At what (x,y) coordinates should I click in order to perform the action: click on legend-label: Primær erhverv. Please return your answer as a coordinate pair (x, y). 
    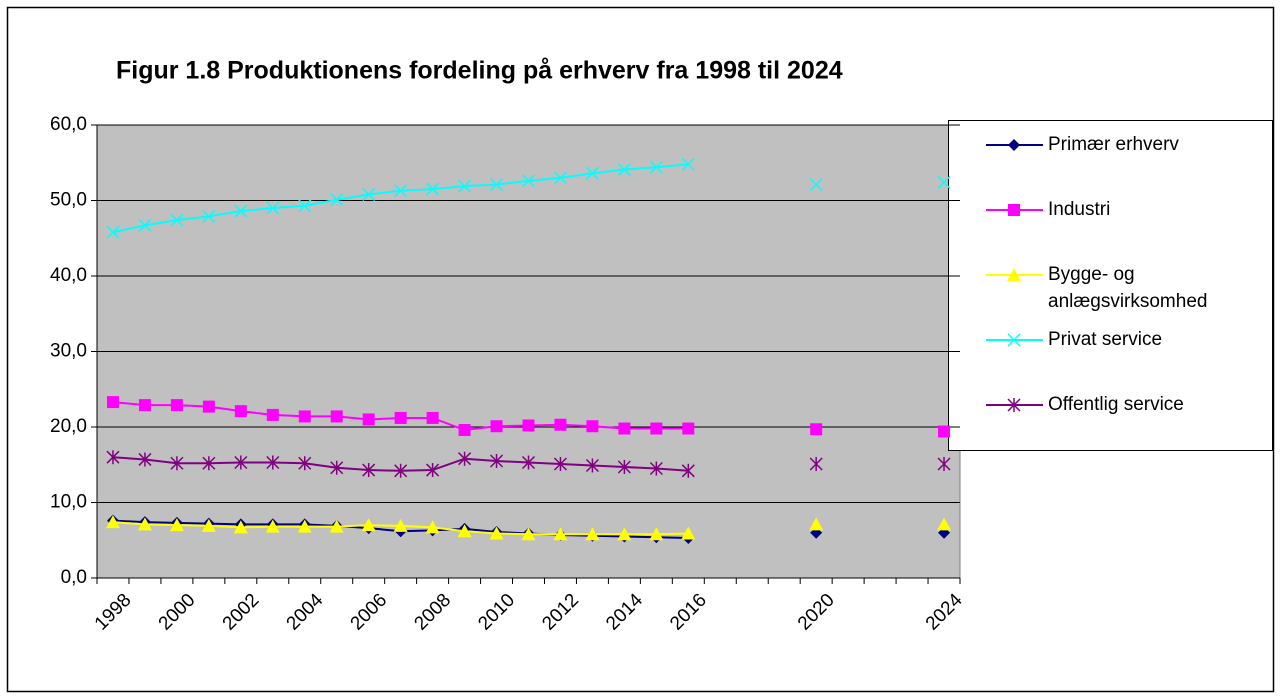
    Looking at the image, I should click on (1113, 144).